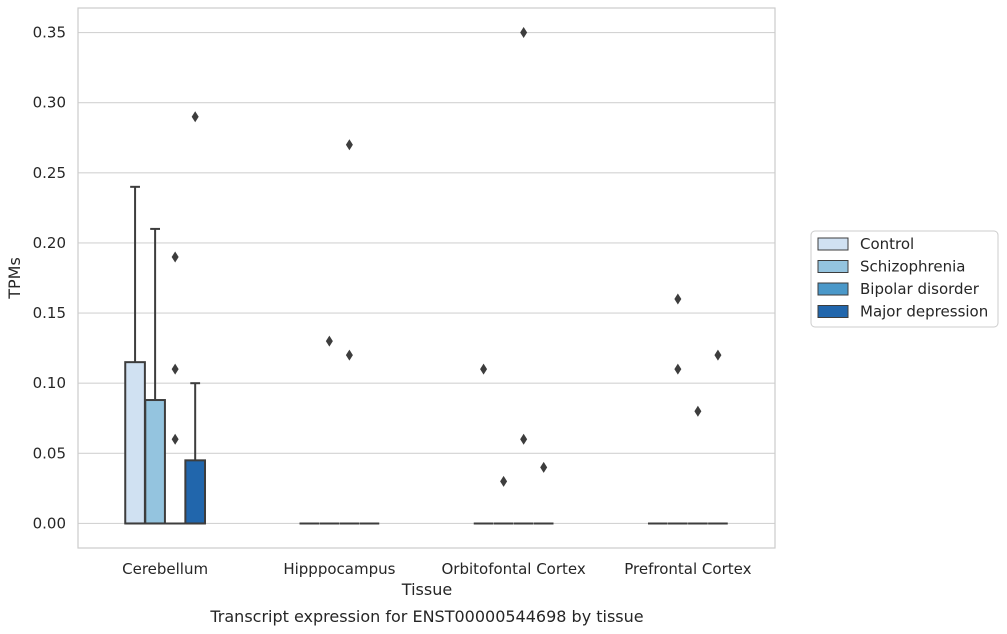 Image resolution: width=1007 pixels, height=634 pixels. What do you see at coordinates (165, 569) in the screenshot?
I see `x-tick-label: Cerebellum` at bounding box center [165, 569].